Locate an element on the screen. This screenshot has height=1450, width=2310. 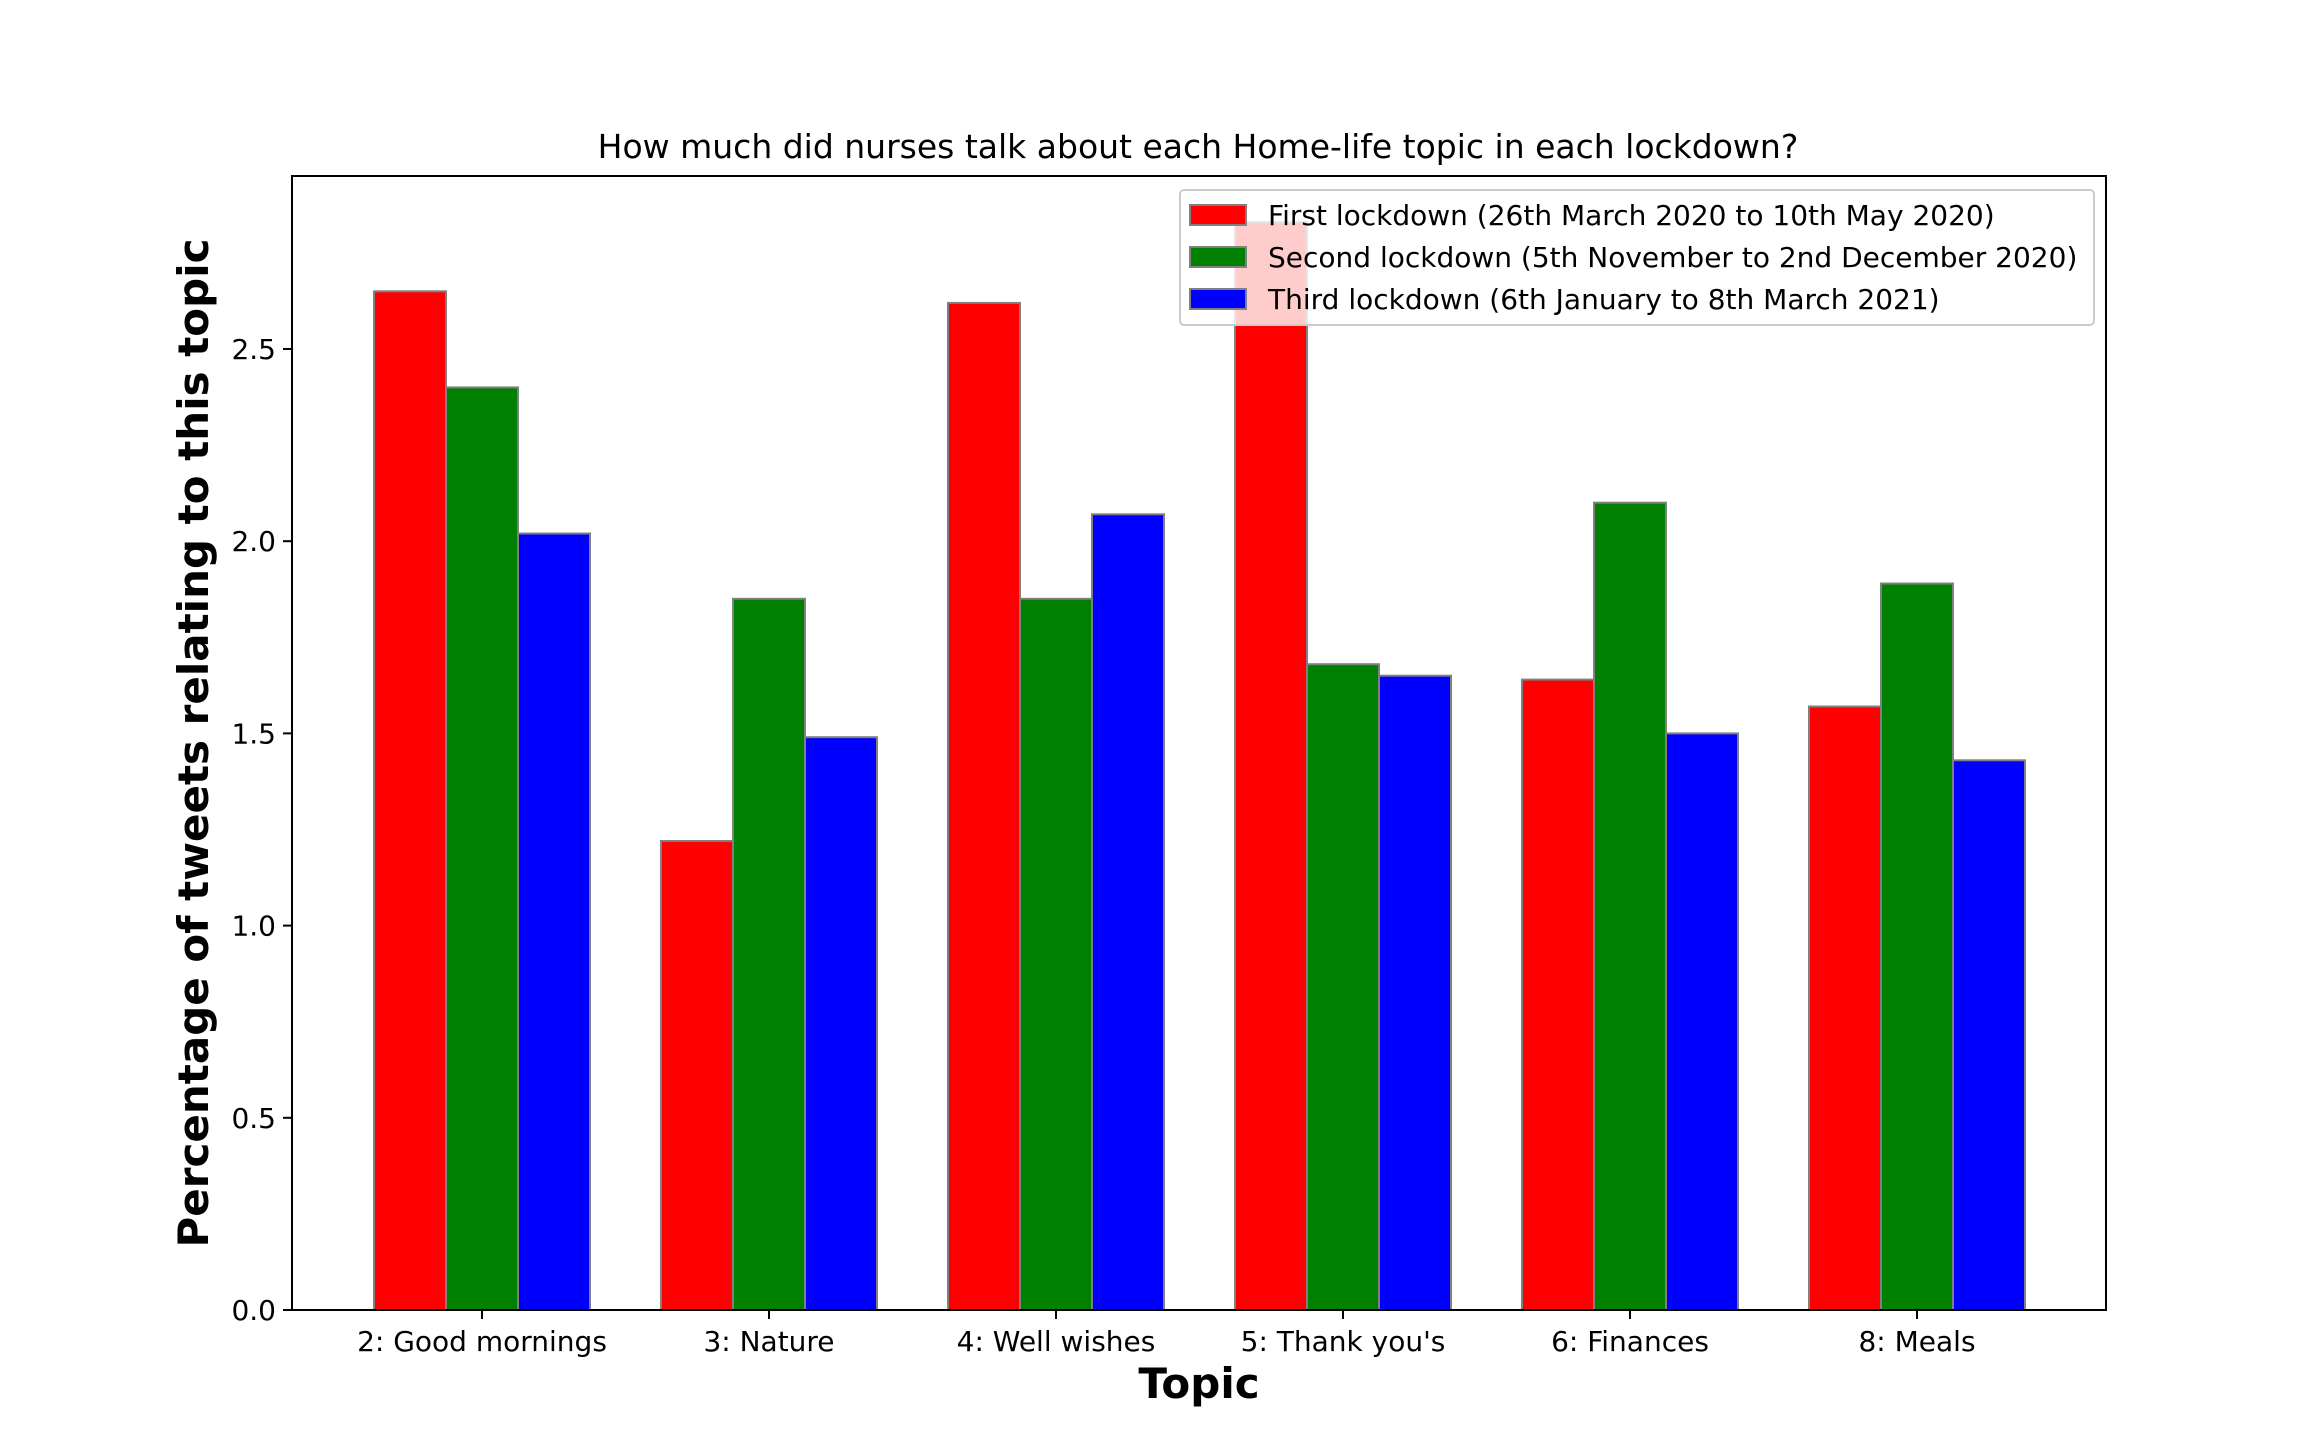
y-tick-label: 0.0 is located at coordinates (253, 1310).